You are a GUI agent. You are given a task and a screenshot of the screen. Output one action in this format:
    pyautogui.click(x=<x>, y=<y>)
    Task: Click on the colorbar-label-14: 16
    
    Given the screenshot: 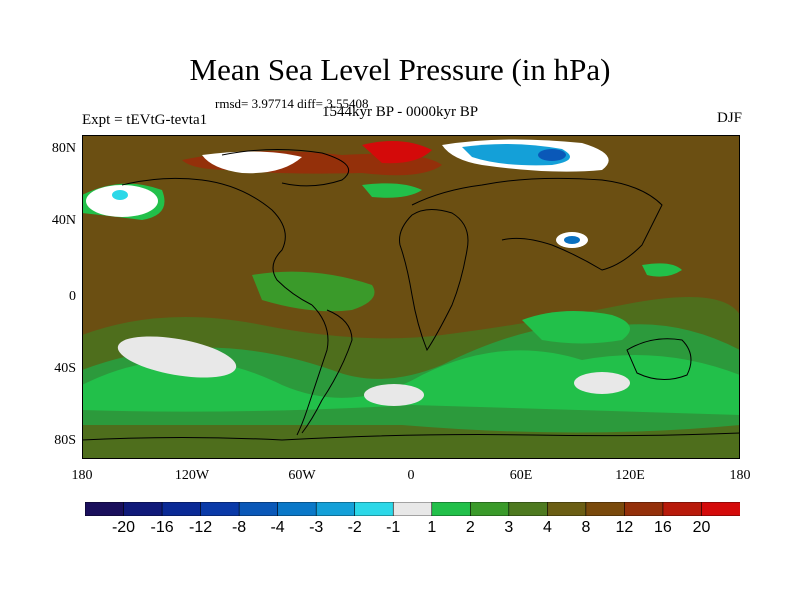 What is the action you would take?
    pyautogui.click(x=662, y=527)
    